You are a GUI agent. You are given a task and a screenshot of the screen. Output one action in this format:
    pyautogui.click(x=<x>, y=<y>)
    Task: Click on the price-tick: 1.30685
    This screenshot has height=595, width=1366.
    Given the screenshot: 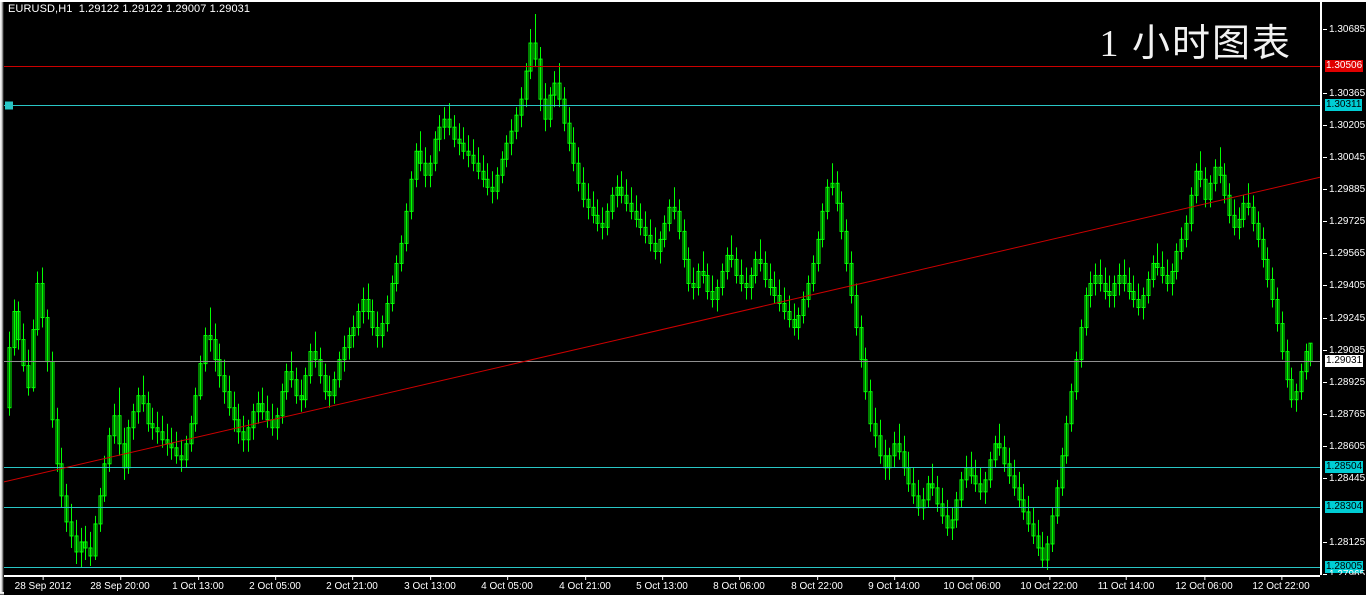 What is the action you would take?
    pyautogui.click(x=1344, y=30)
    